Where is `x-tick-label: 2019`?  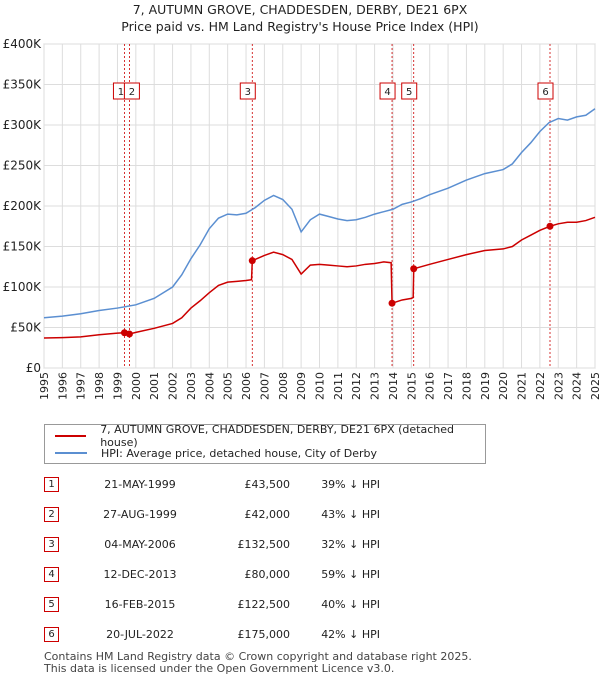
x-tick-label: 2019 is located at coordinates (485, 386).